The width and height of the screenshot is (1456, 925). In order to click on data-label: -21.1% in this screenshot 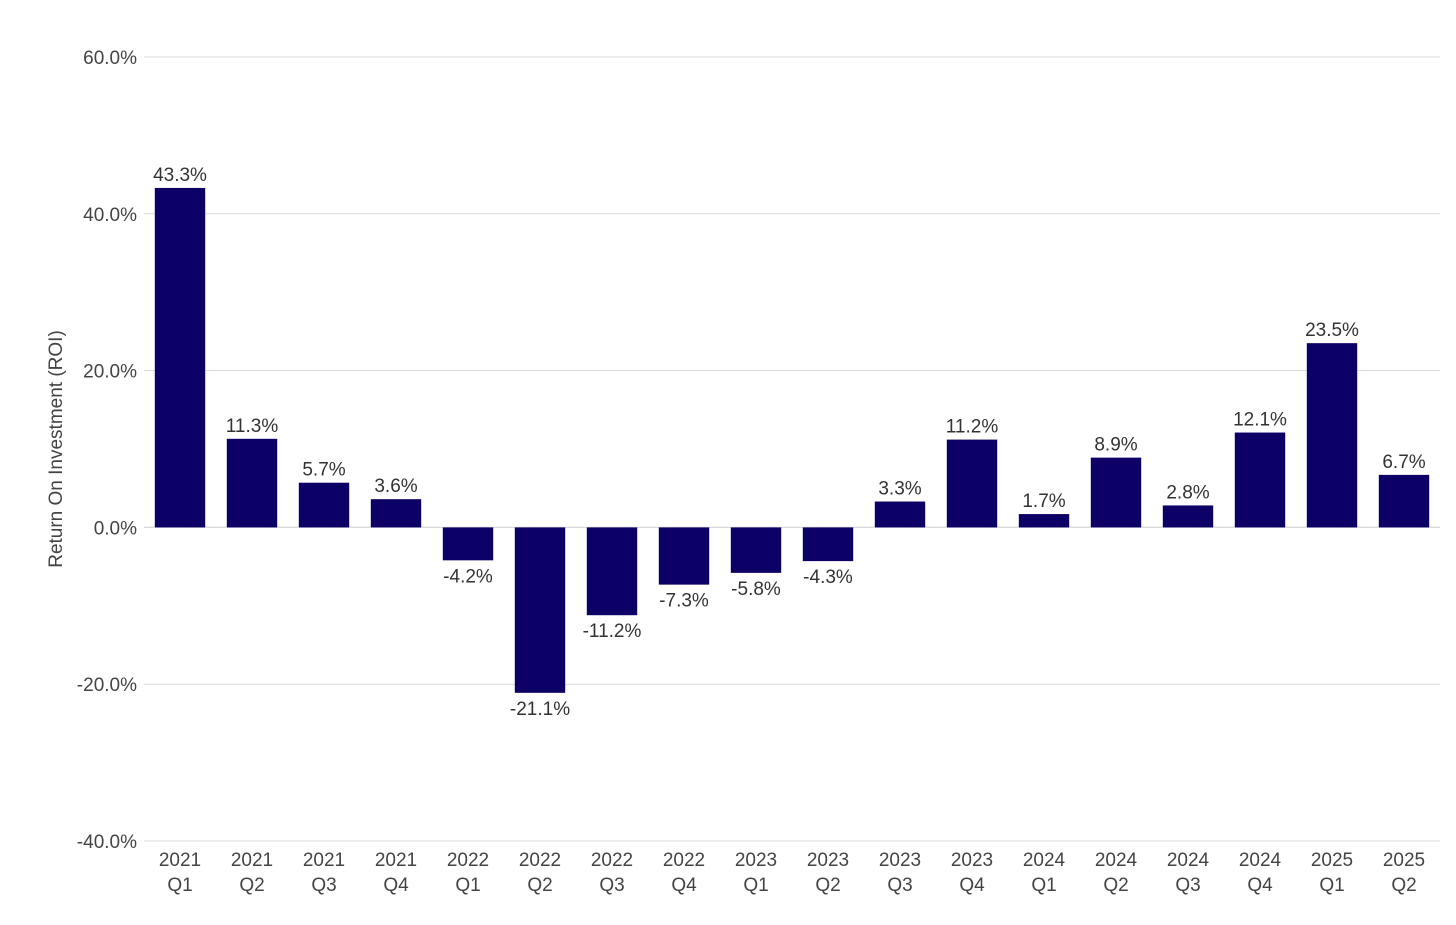, I will do `click(540, 709)`.